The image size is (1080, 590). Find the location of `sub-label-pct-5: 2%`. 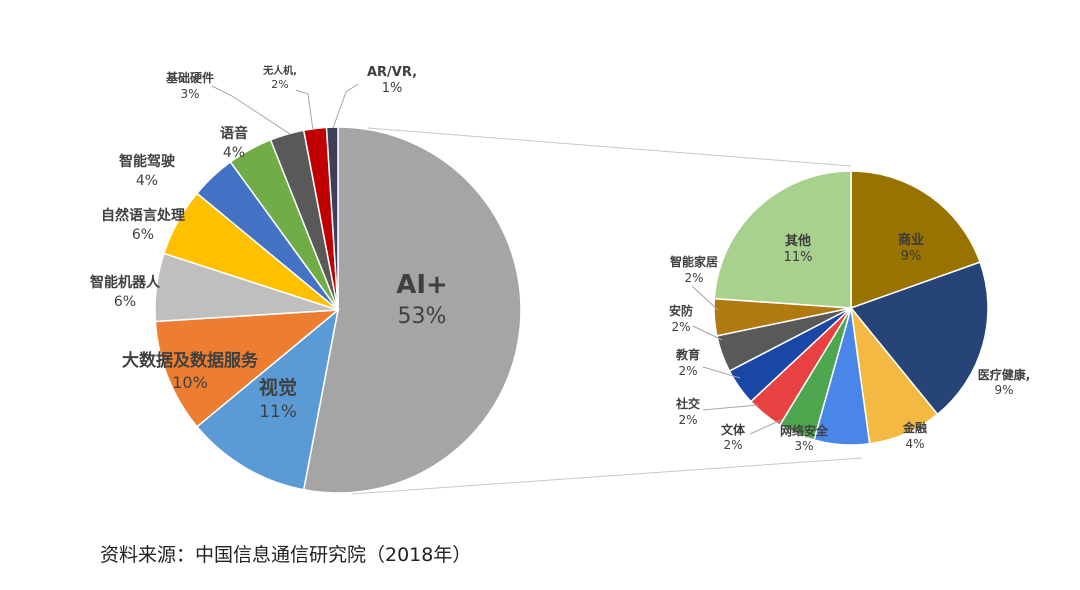

sub-label-pct-5: 2% is located at coordinates (687, 420).